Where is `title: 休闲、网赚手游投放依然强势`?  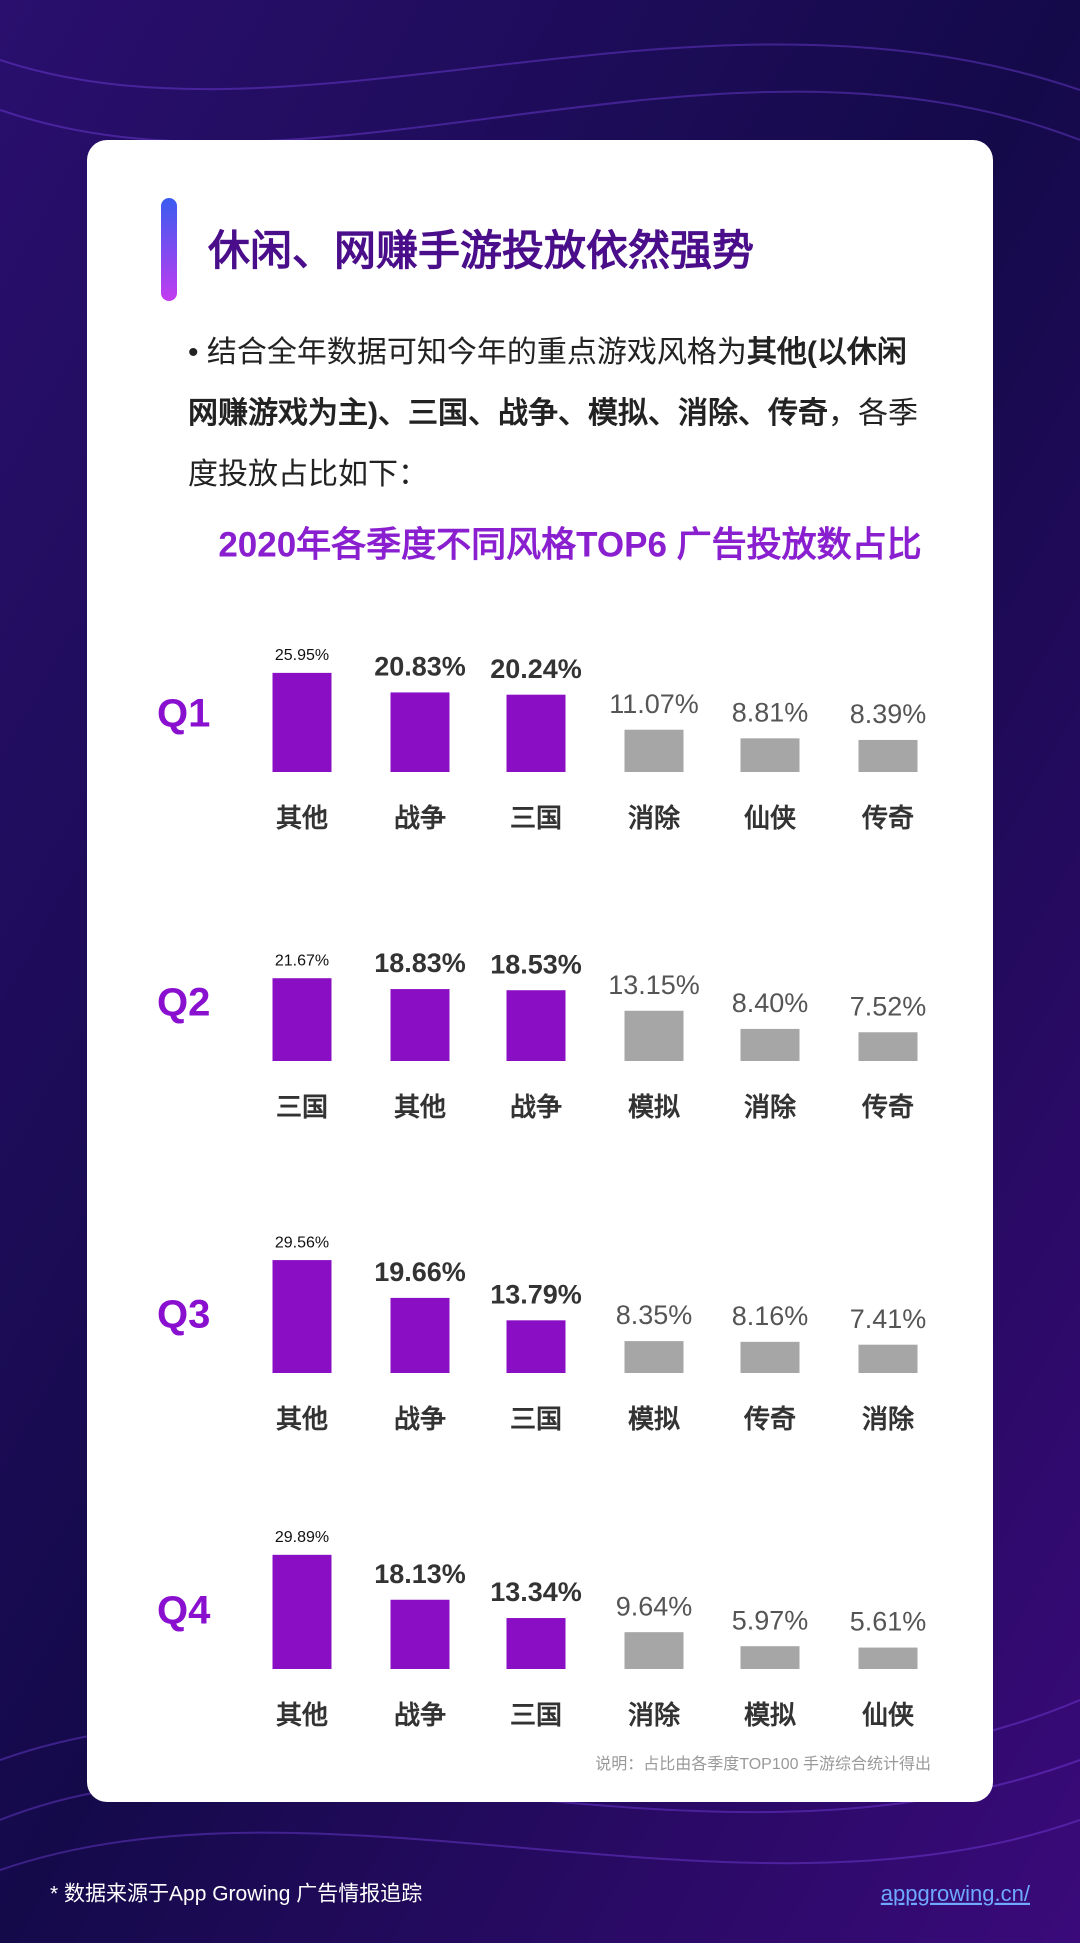
title: 休闲、网赚手游投放依然强势 is located at coordinates (480, 250).